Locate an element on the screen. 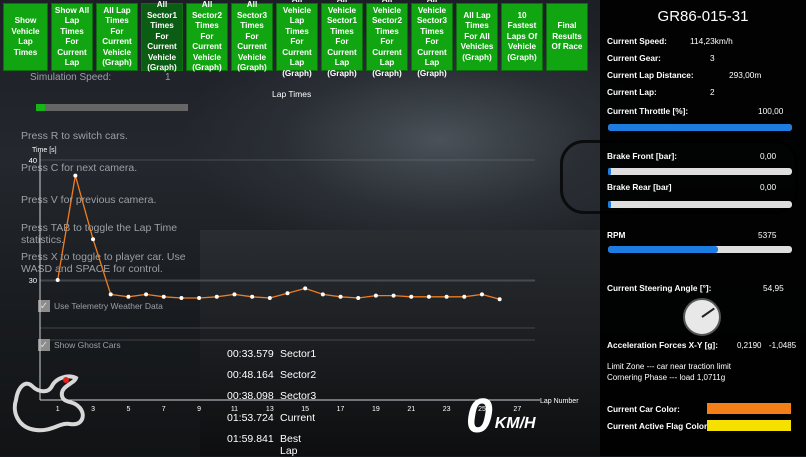 The width and height of the screenshot is (806, 457). throttle-label: Current Throttle [%]: is located at coordinates (648, 111).